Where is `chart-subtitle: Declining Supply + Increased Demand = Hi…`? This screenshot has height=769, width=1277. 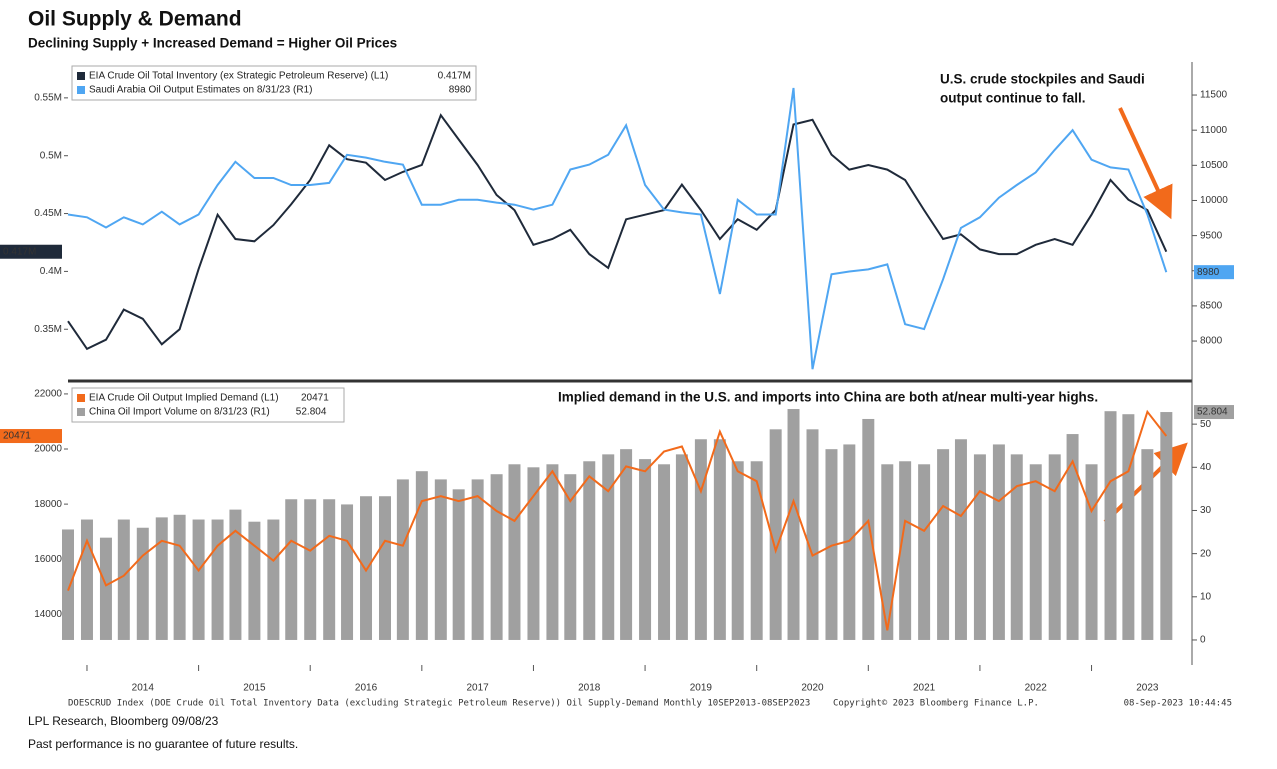 chart-subtitle: Declining Supply + Increased Demand = Hi… is located at coordinates (212, 43).